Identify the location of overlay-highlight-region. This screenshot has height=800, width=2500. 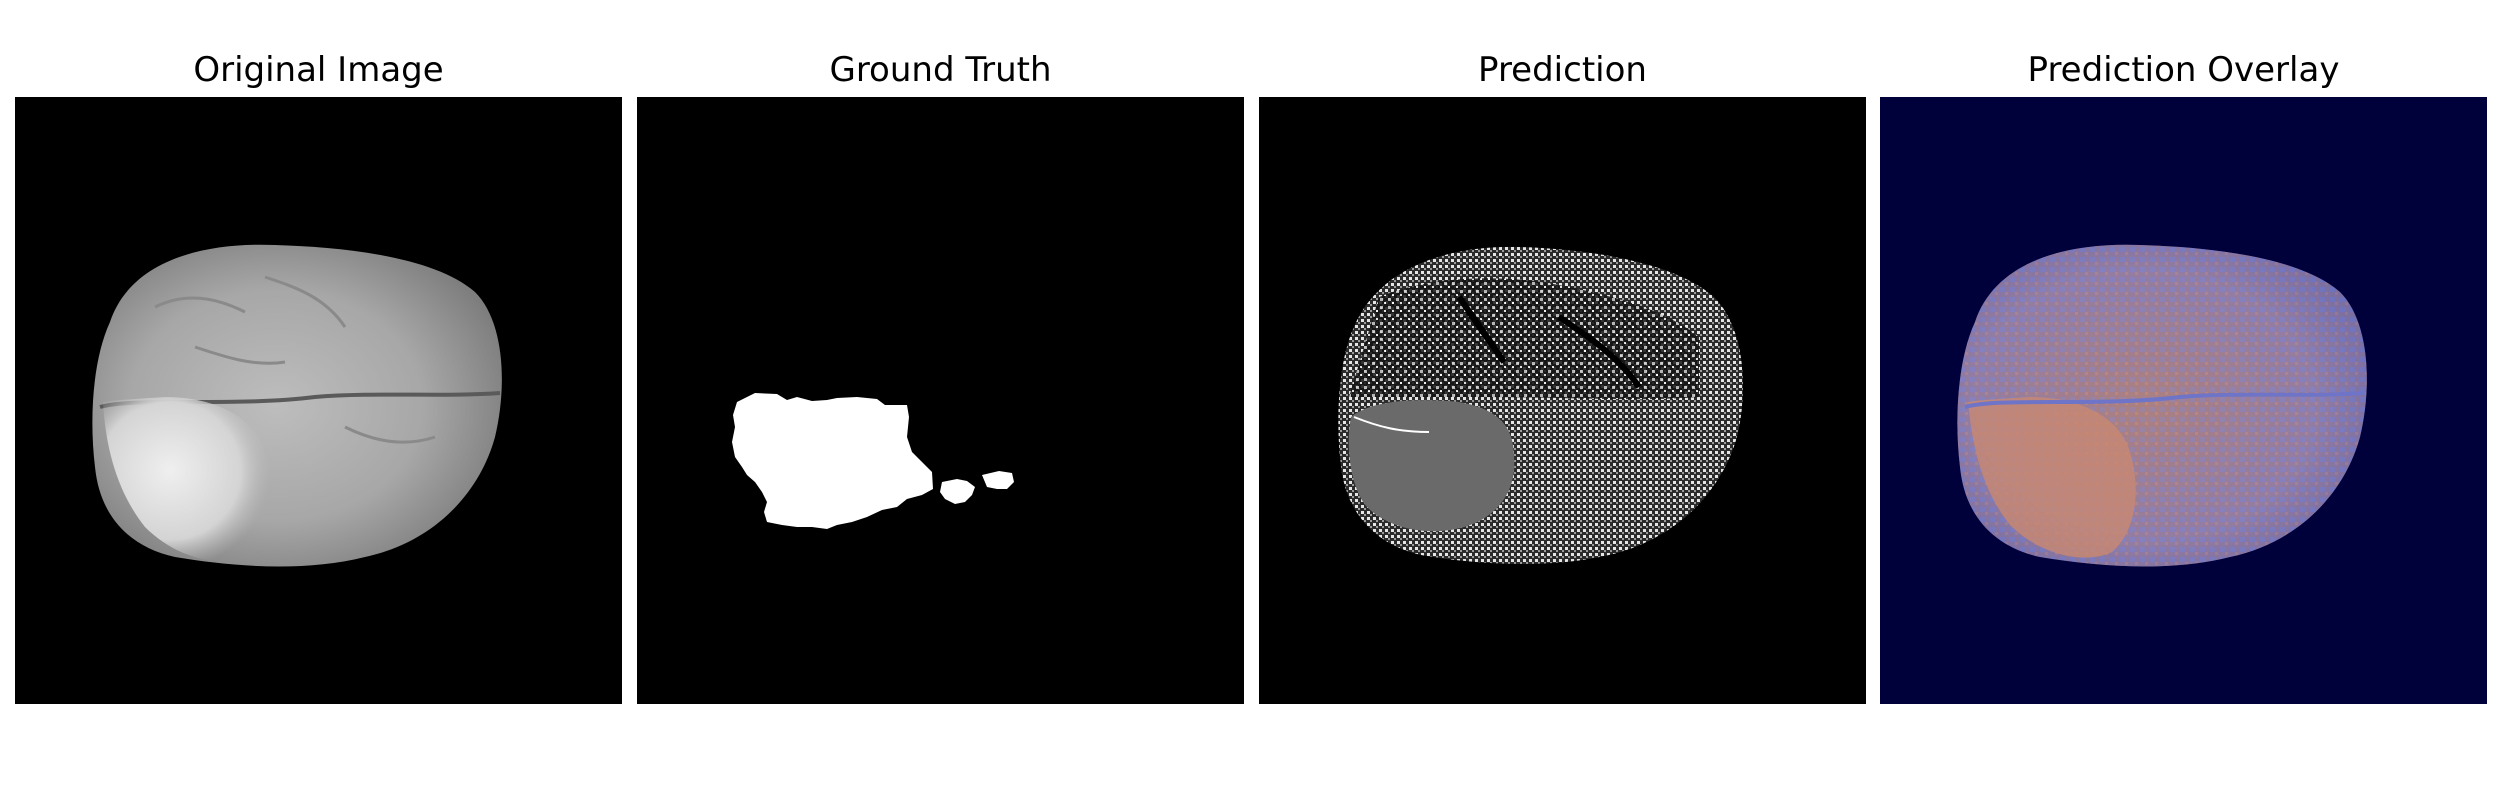
(2052, 477).